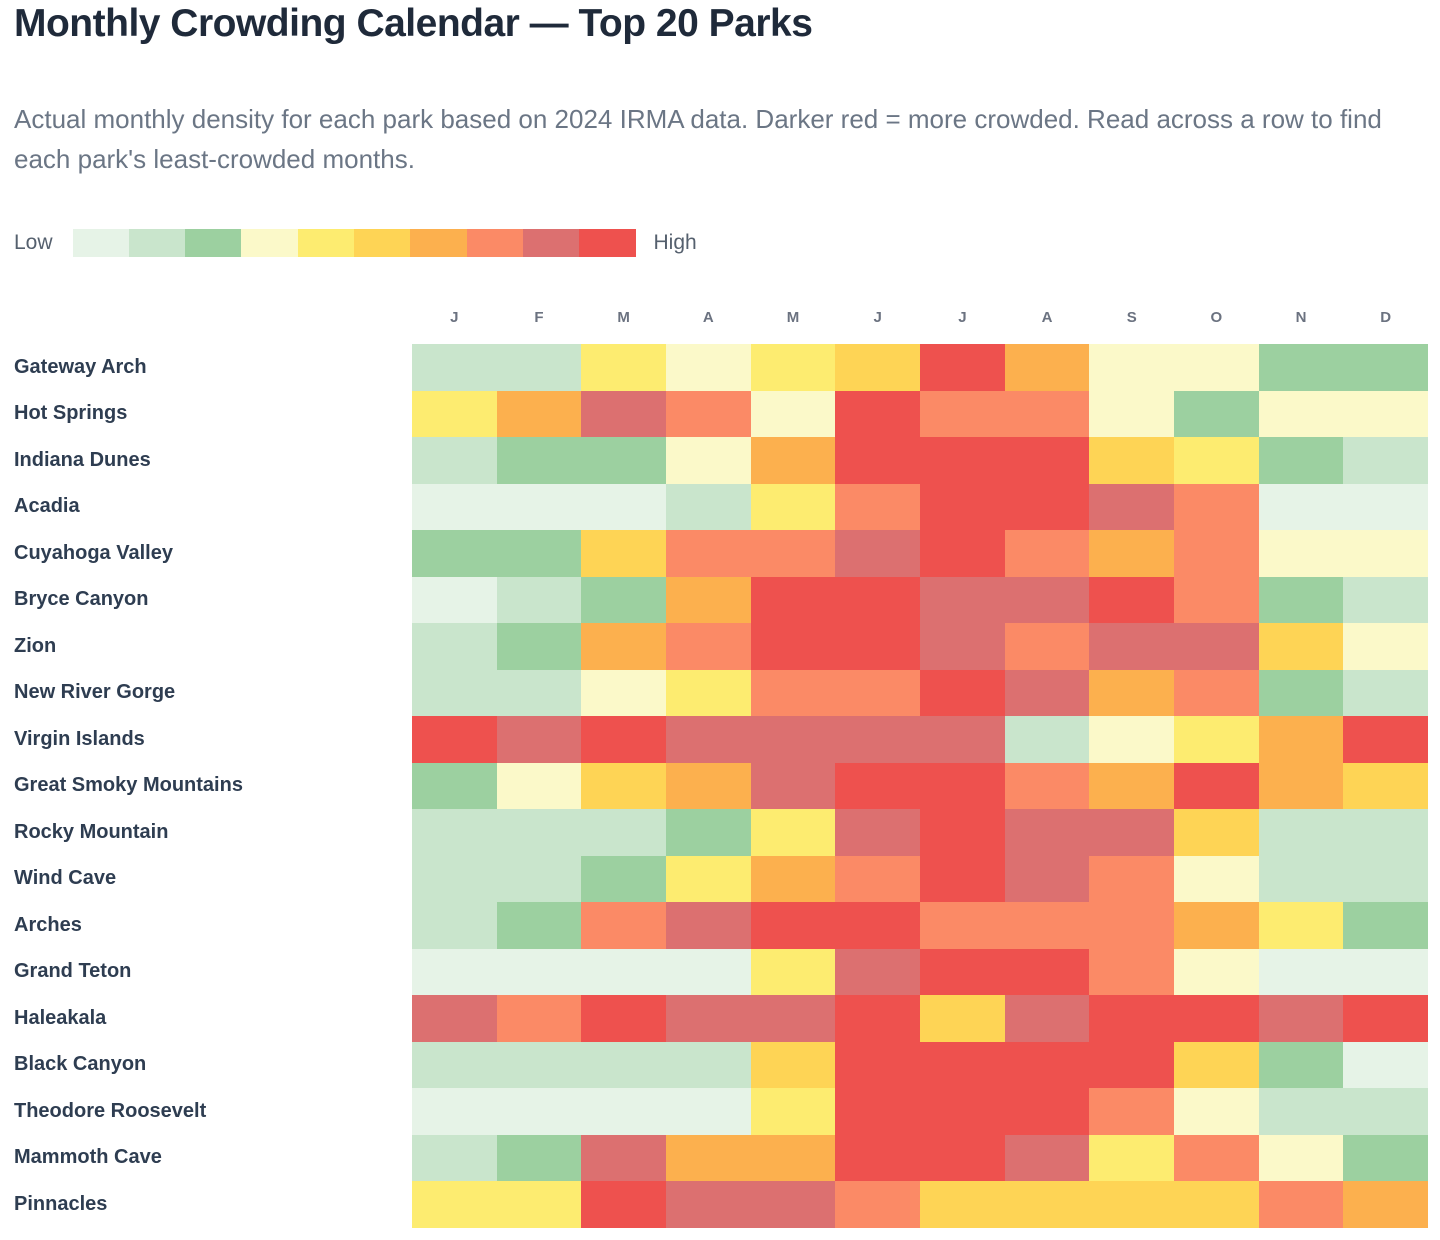 The height and width of the screenshot is (1240, 1440). What do you see at coordinates (623, 317) in the screenshot?
I see `month-label-2: M` at bounding box center [623, 317].